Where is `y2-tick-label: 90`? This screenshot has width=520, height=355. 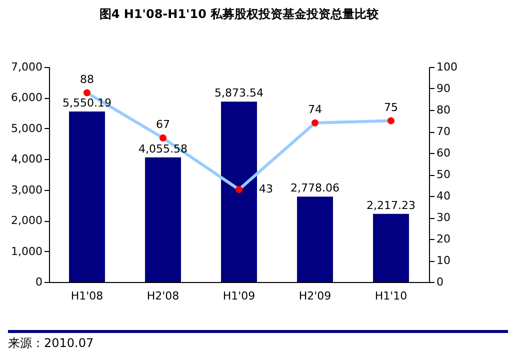 y2-tick-label: 90 is located at coordinates (443, 88).